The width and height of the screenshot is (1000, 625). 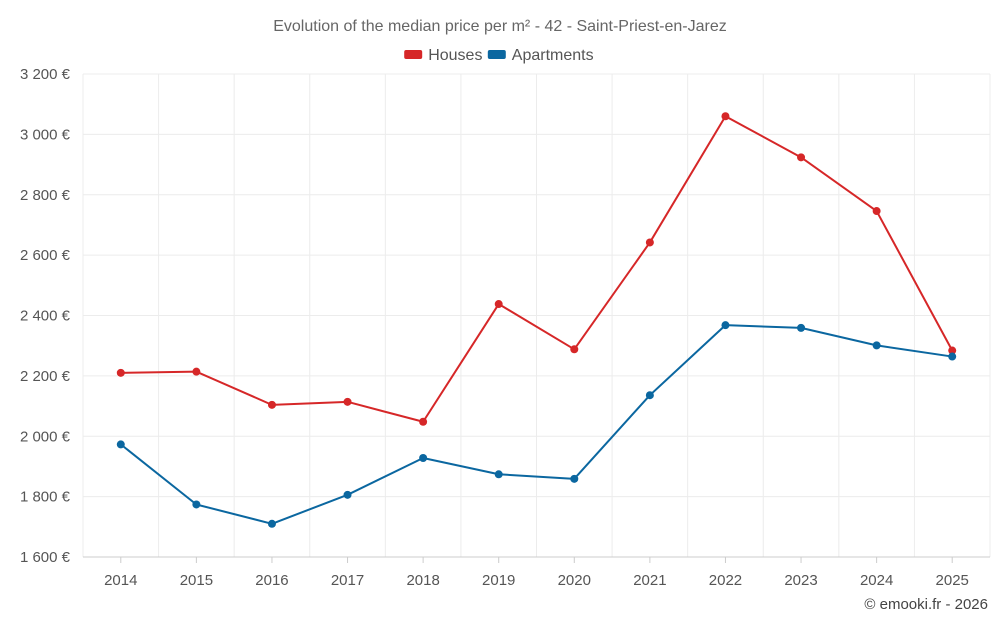 I want to click on y-tick-label: 3 000 €, so click(x=45, y=134).